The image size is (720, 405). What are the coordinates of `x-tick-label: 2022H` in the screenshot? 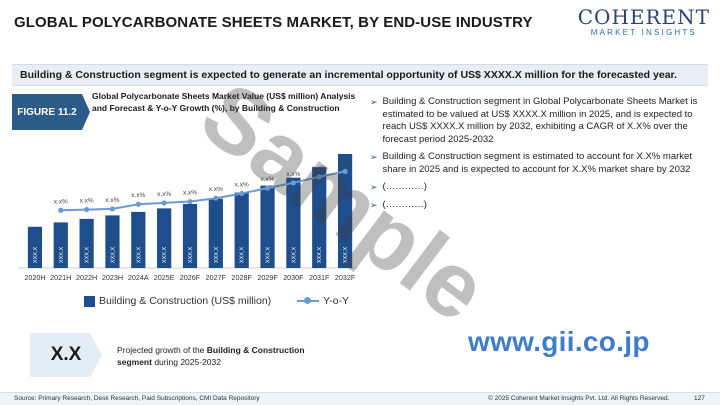 It's located at (86, 277).